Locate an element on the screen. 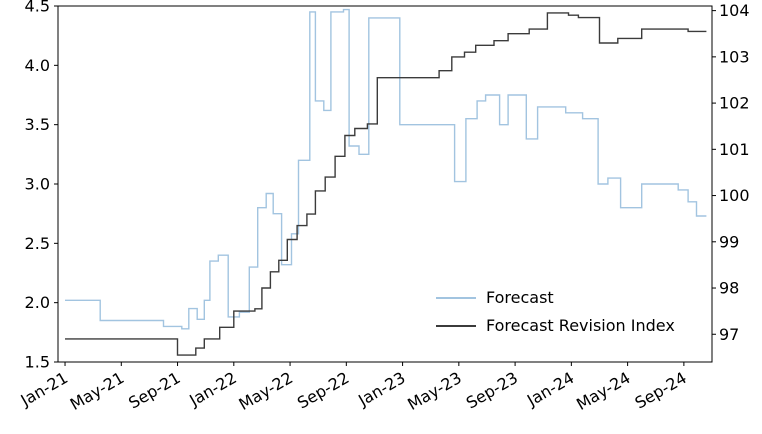 This screenshot has width=762, height=434. left-axis-tick-label: 3.0 is located at coordinates (37, 184).